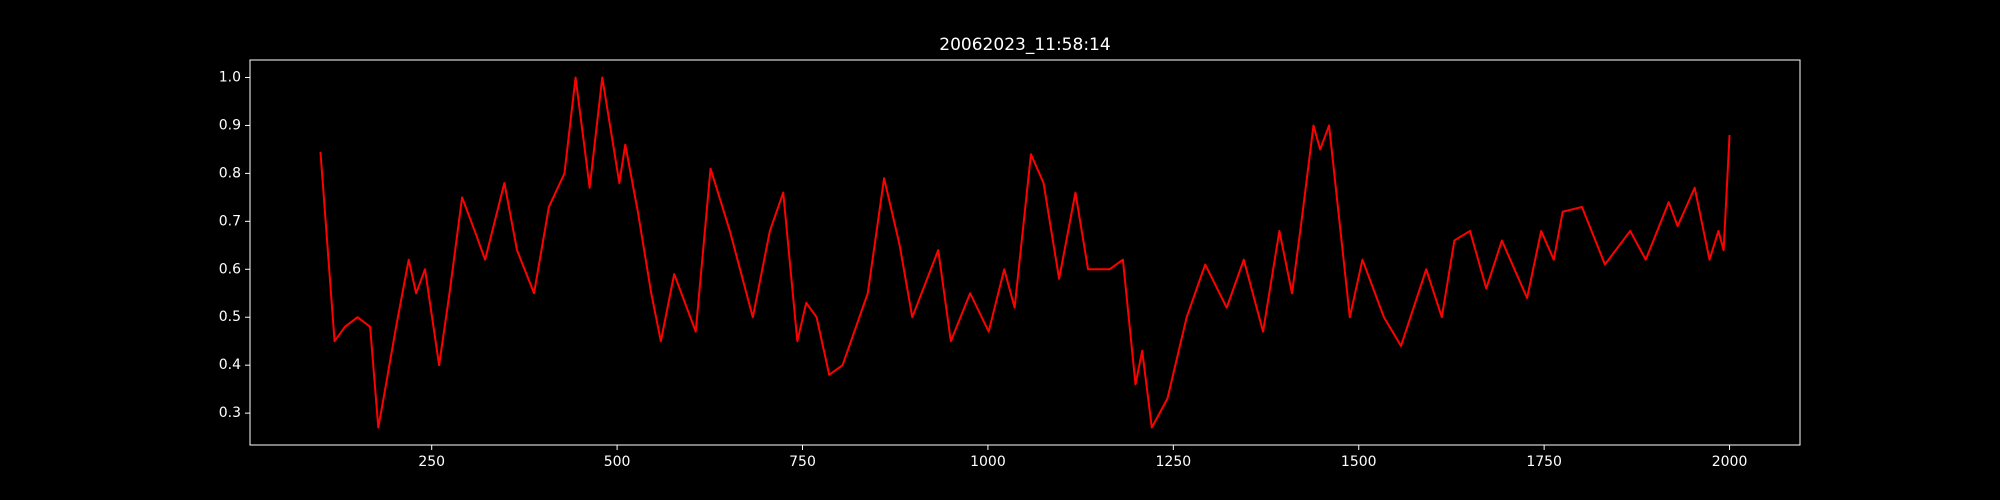 This screenshot has width=2000, height=500. I want to click on x-tick-label: 1250, so click(1174, 462).